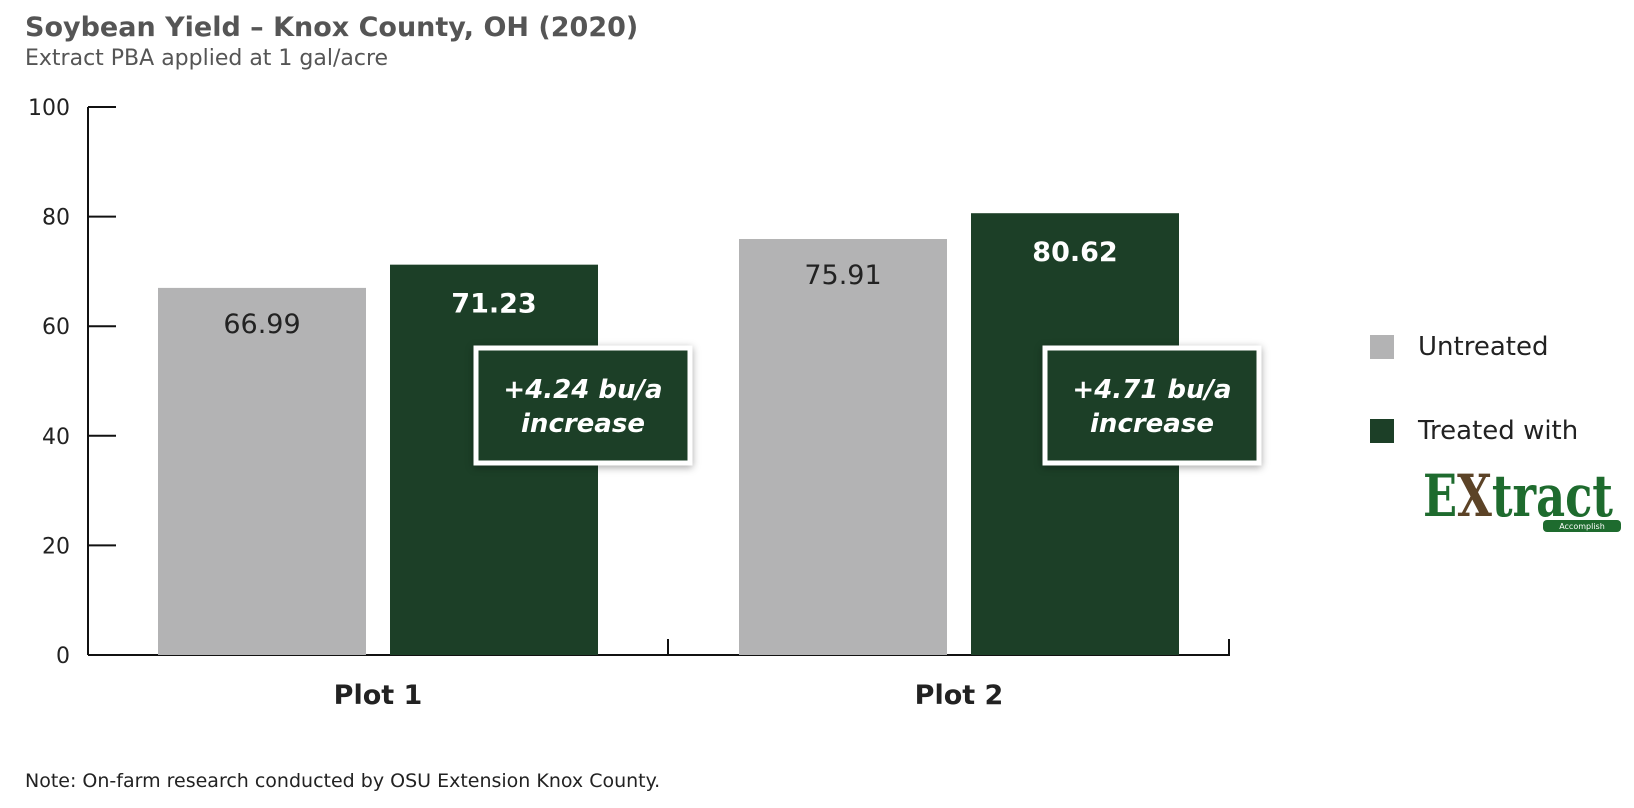 This screenshot has height=808, width=1634. What do you see at coordinates (1498, 431) in the screenshot?
I see `legend-label-treated: Treated with` at bounding box center [1498, 431].